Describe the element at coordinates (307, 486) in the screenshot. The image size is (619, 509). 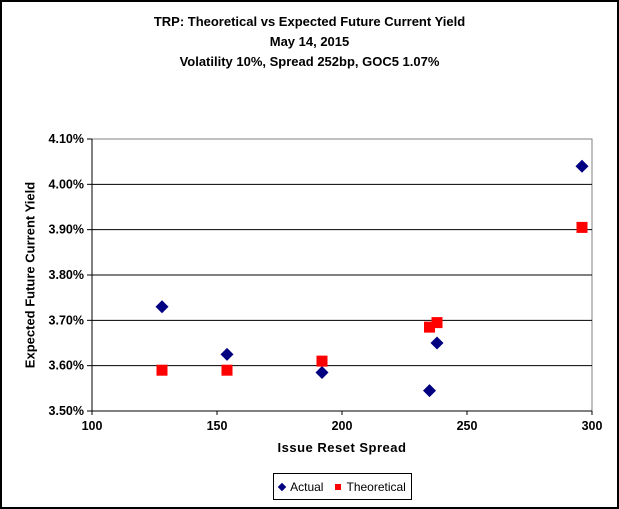
I see `legend-label-actual: Actual` at that location.